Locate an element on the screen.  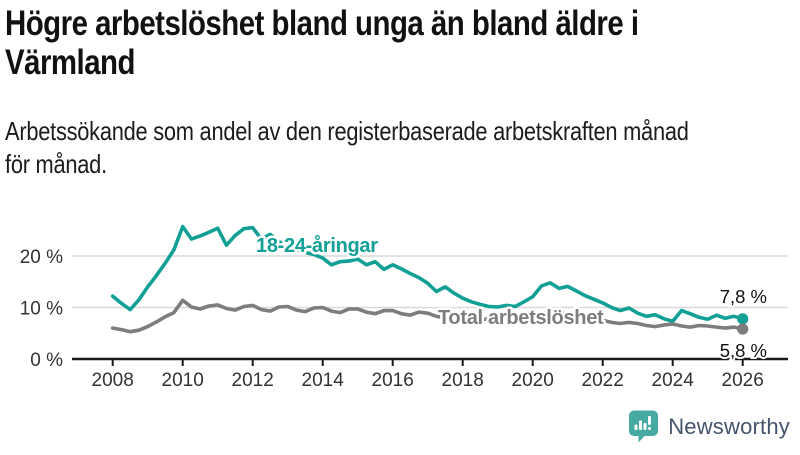
x-axis-tick-label: 2022 is located at coordinates (603, 380).